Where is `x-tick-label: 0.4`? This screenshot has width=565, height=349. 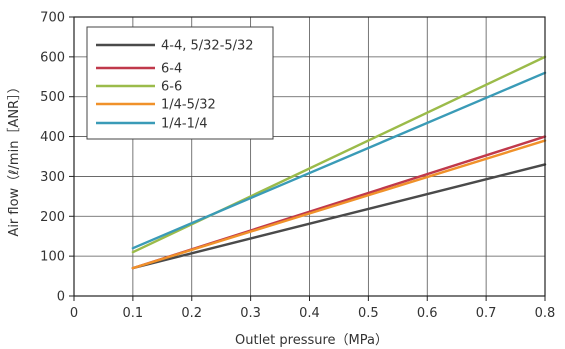
x-tick-label: 0.4 is located at coordinates (309, 313).